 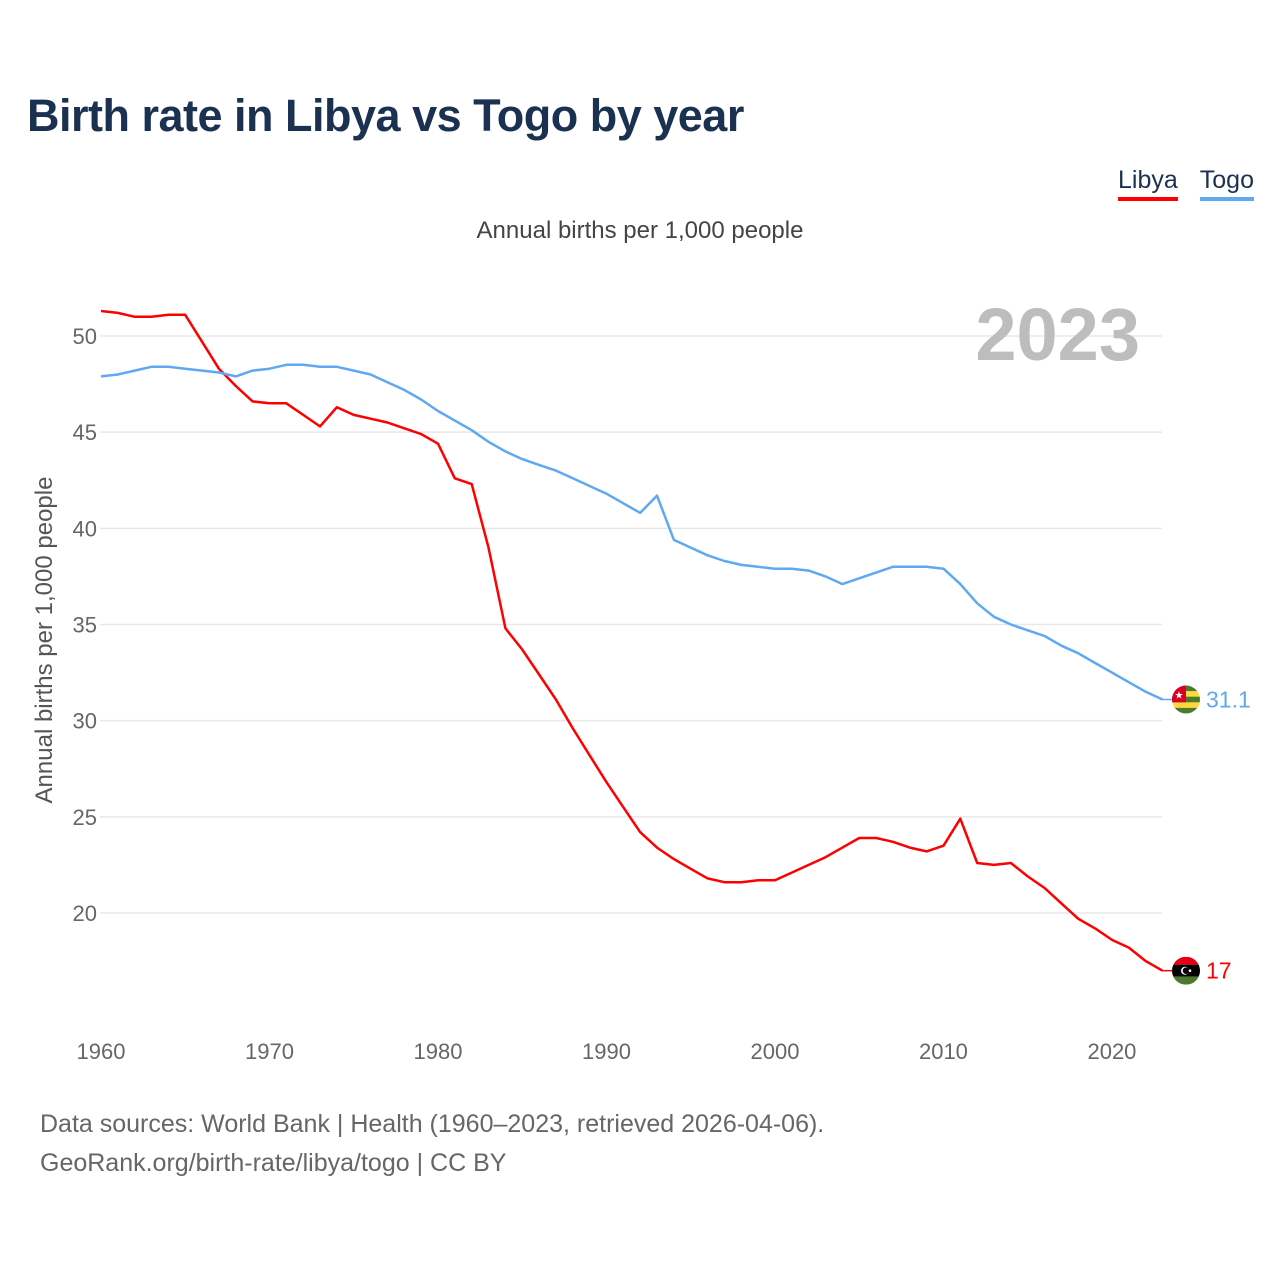 I want to click on y-tick-label: 40, so click(x=85, y=528).